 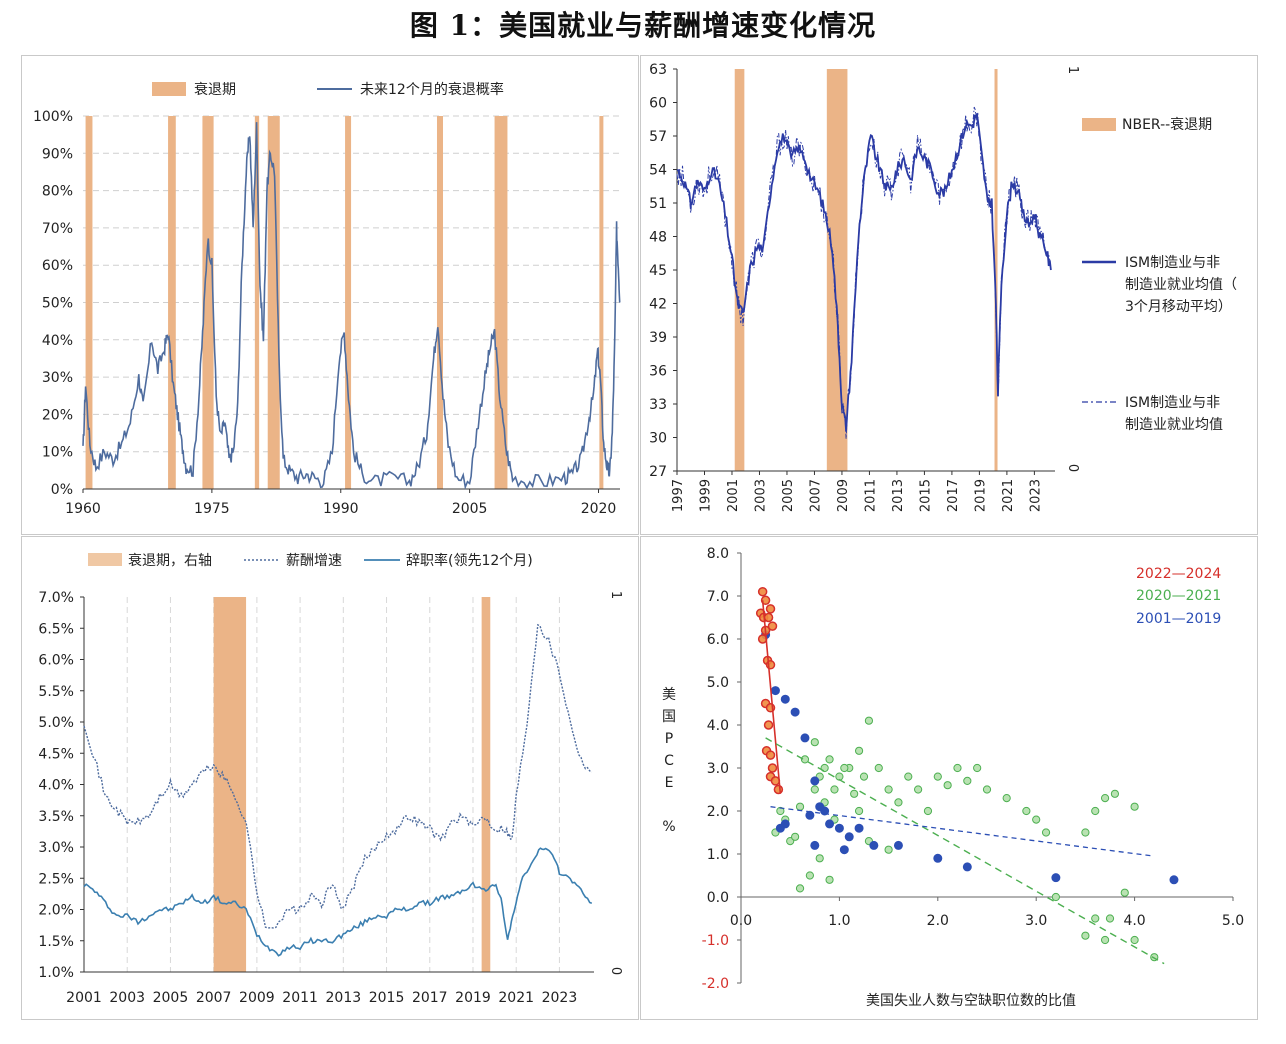 I want to click on wage-growth-line, so click(x=338, y=776).